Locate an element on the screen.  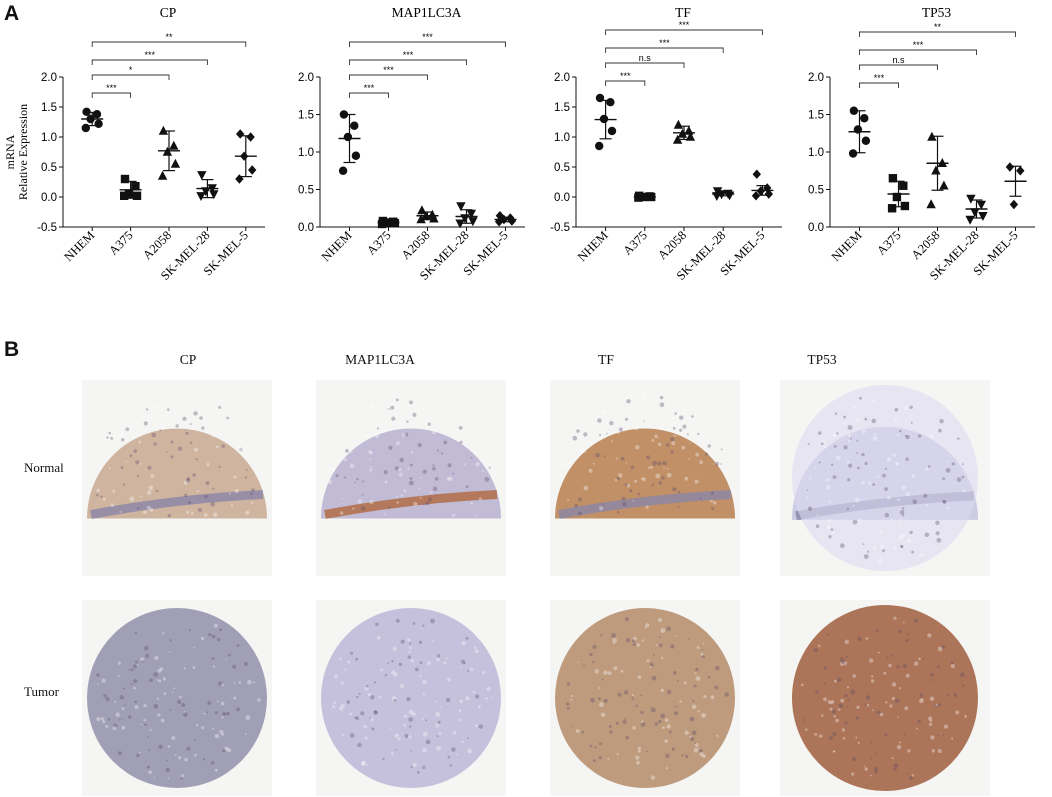
y-axis-label-line2: Relative Expression is located at coordinates (23, 152).